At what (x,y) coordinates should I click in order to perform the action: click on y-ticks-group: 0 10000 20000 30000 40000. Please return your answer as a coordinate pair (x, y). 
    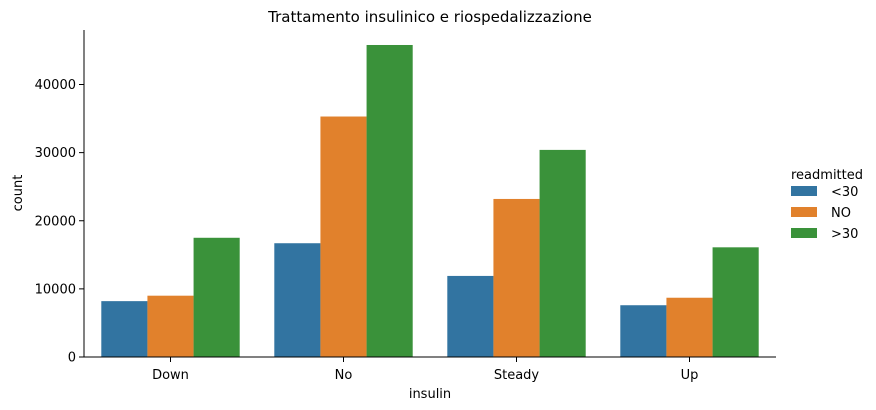
    Looking at the image, I should click on (59, 222).